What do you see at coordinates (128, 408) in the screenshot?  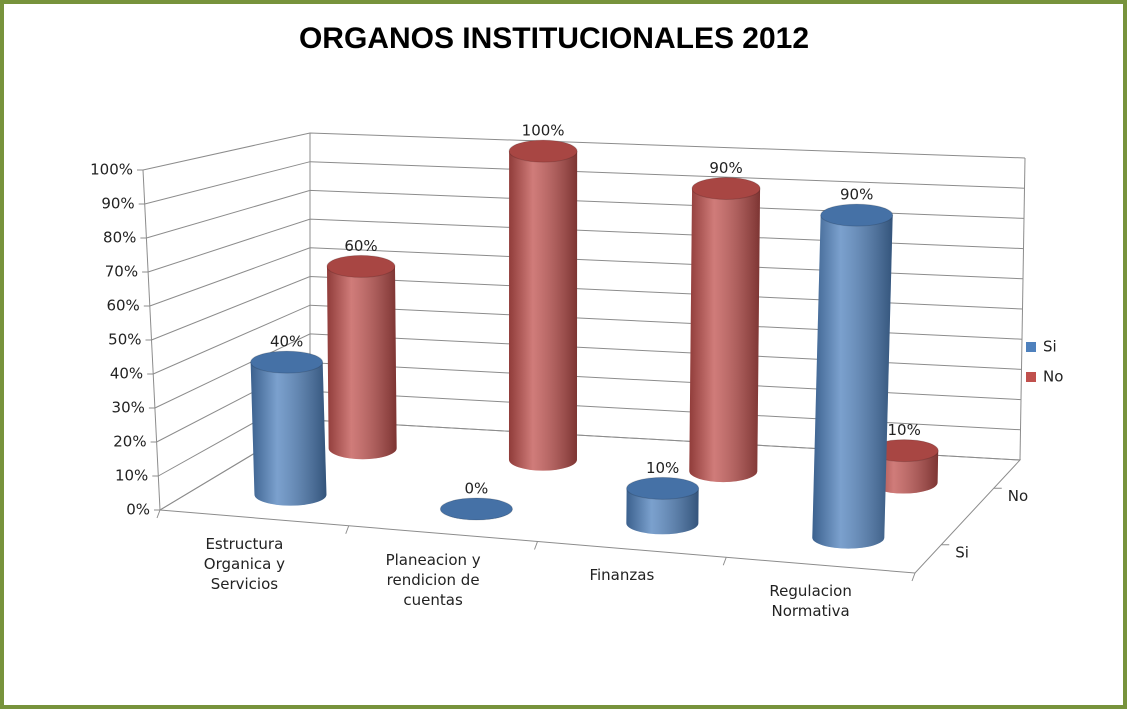 I see `y-tick-label: 30%` at bounding box center [128, 408].